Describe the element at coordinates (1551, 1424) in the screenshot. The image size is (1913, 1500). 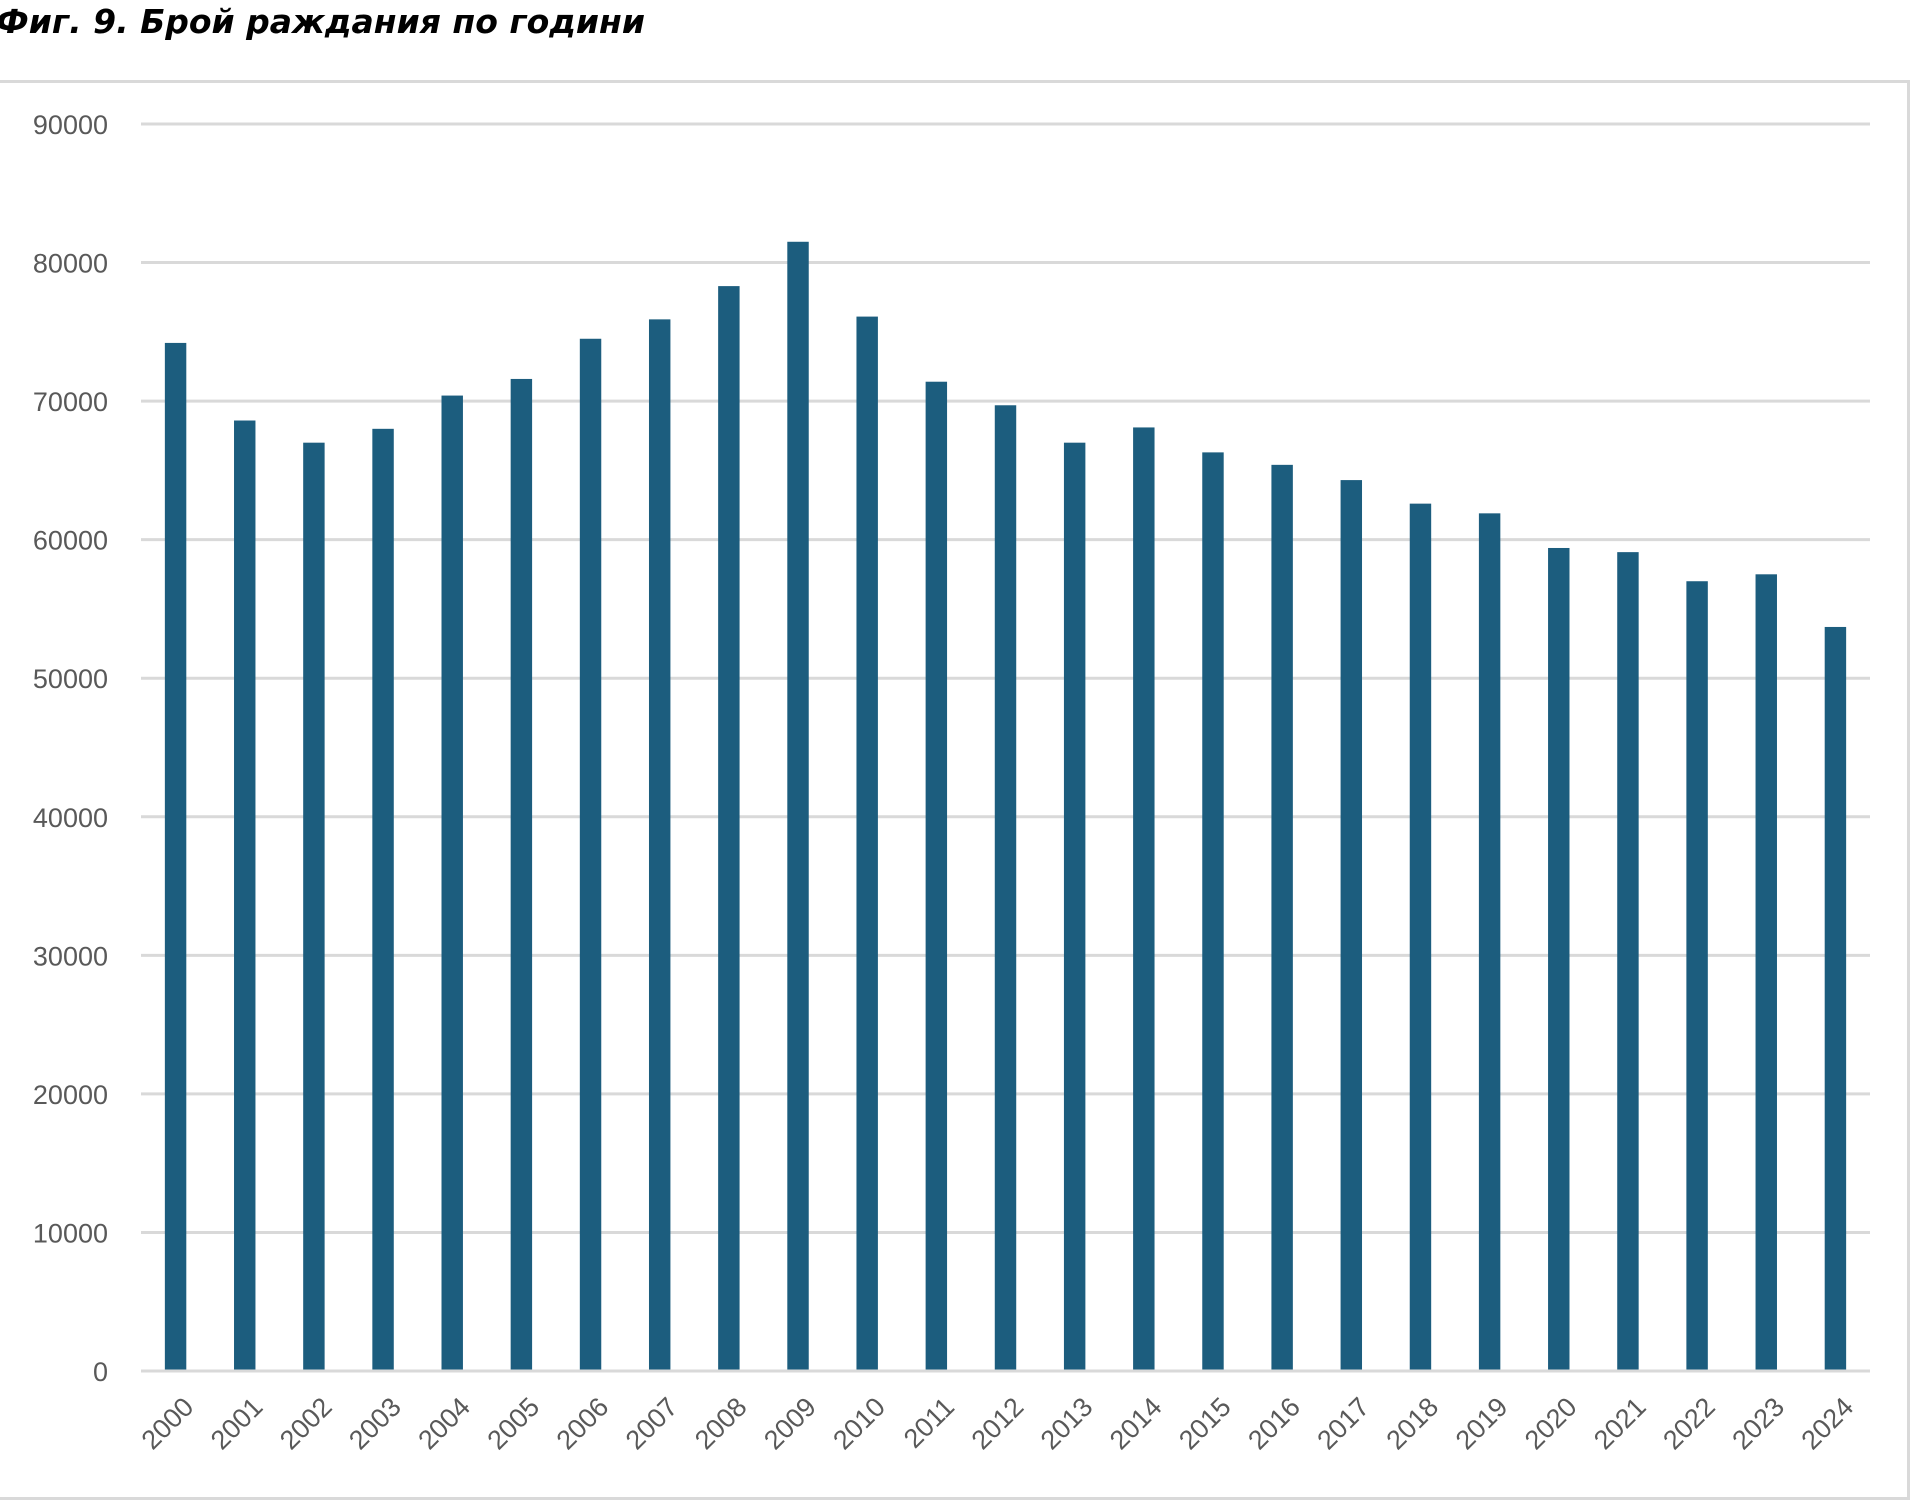
I see `x-tick-label: 2020` at that location.